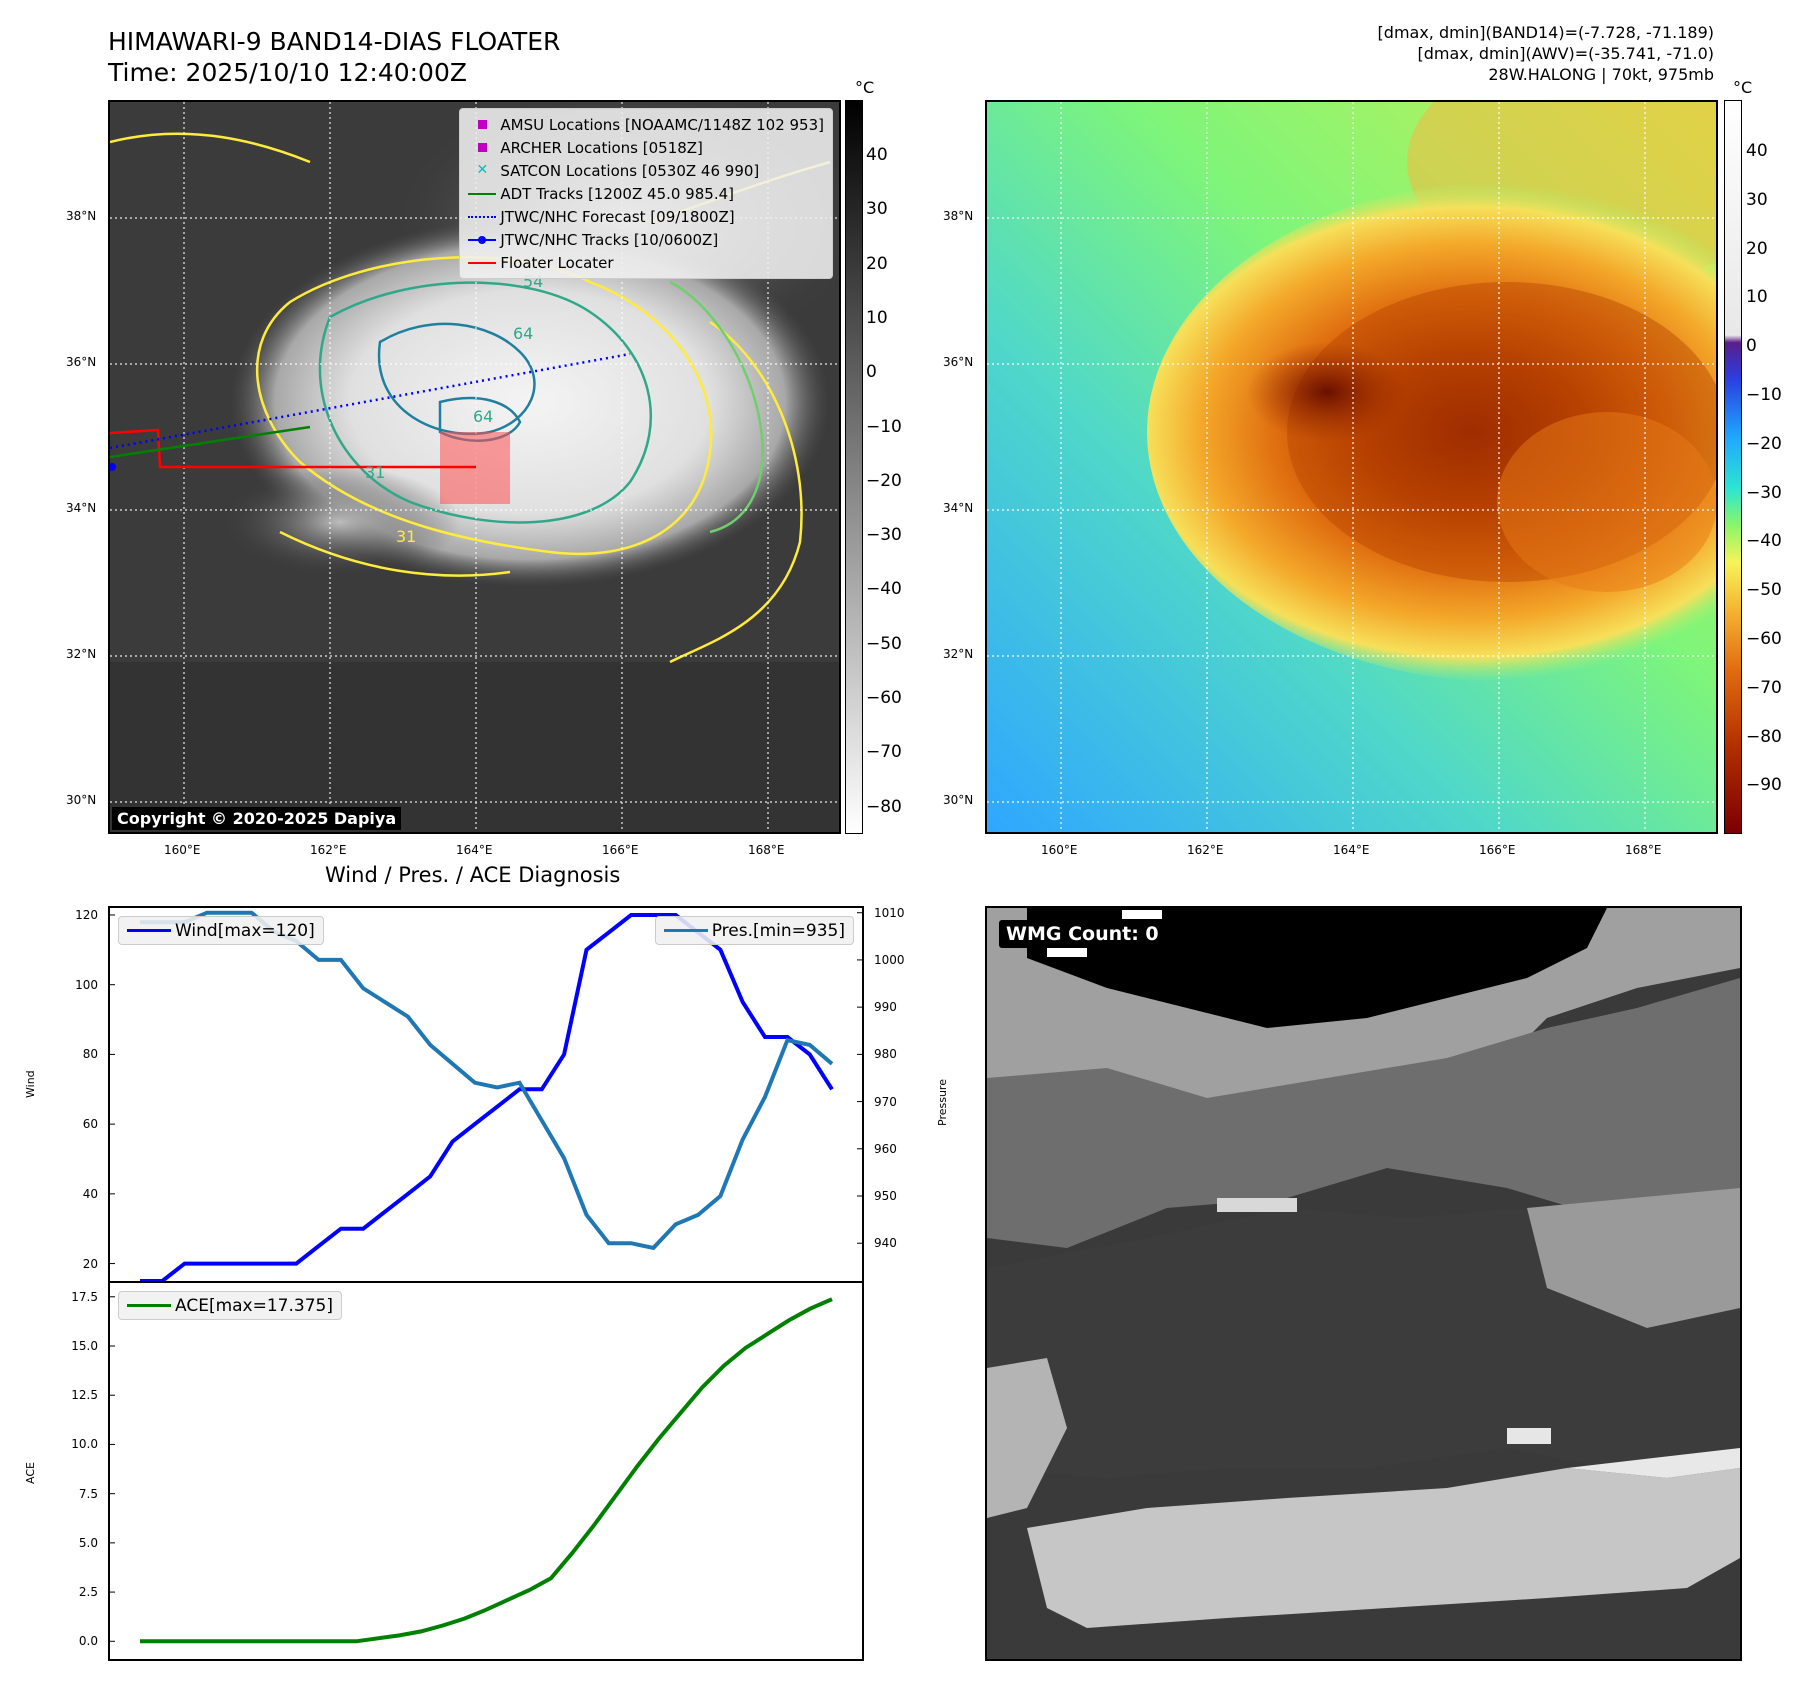 This screenshot has height=1690, width=1801. Describe the element at coordinates (889, 959) in the screenshot. I see `axis-tick: 1000` at that location.